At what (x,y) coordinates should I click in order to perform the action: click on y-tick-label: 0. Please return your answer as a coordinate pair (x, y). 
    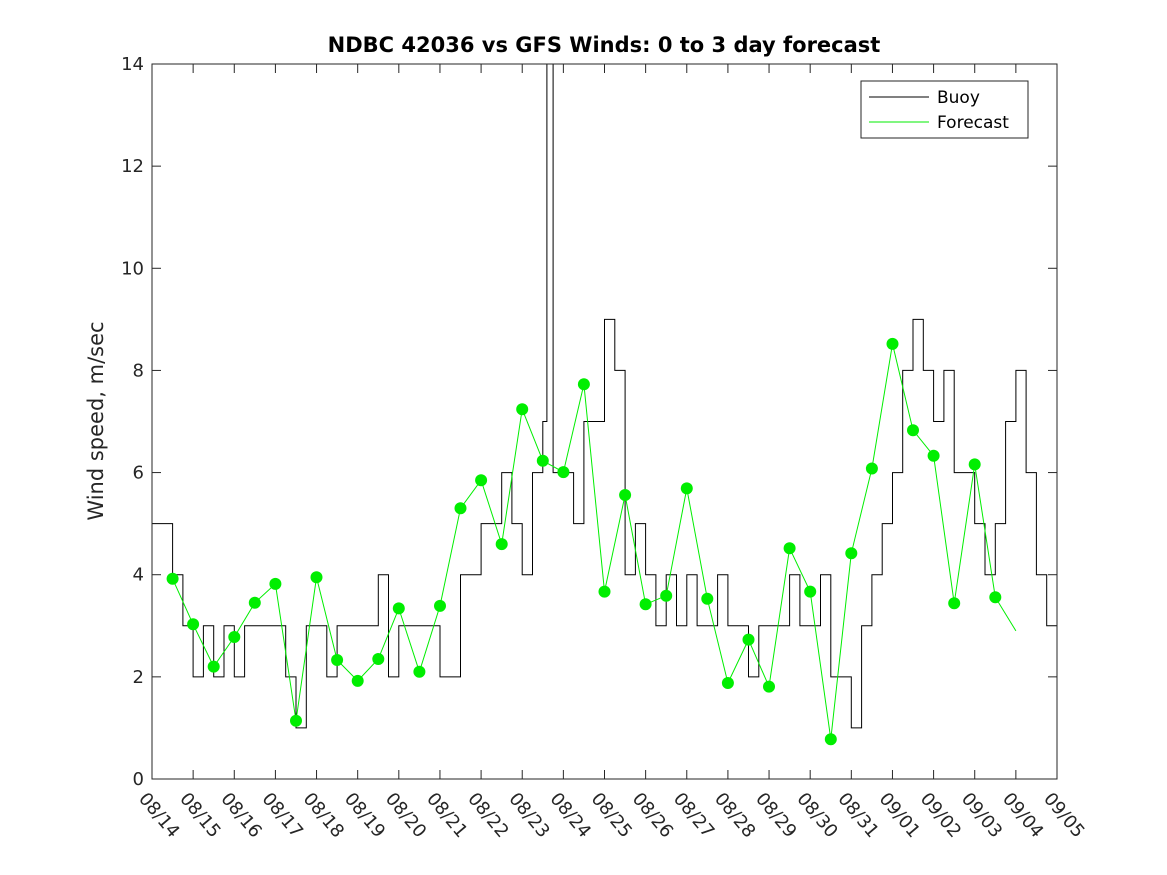
    Looking at the image, I should click on (138, 779).